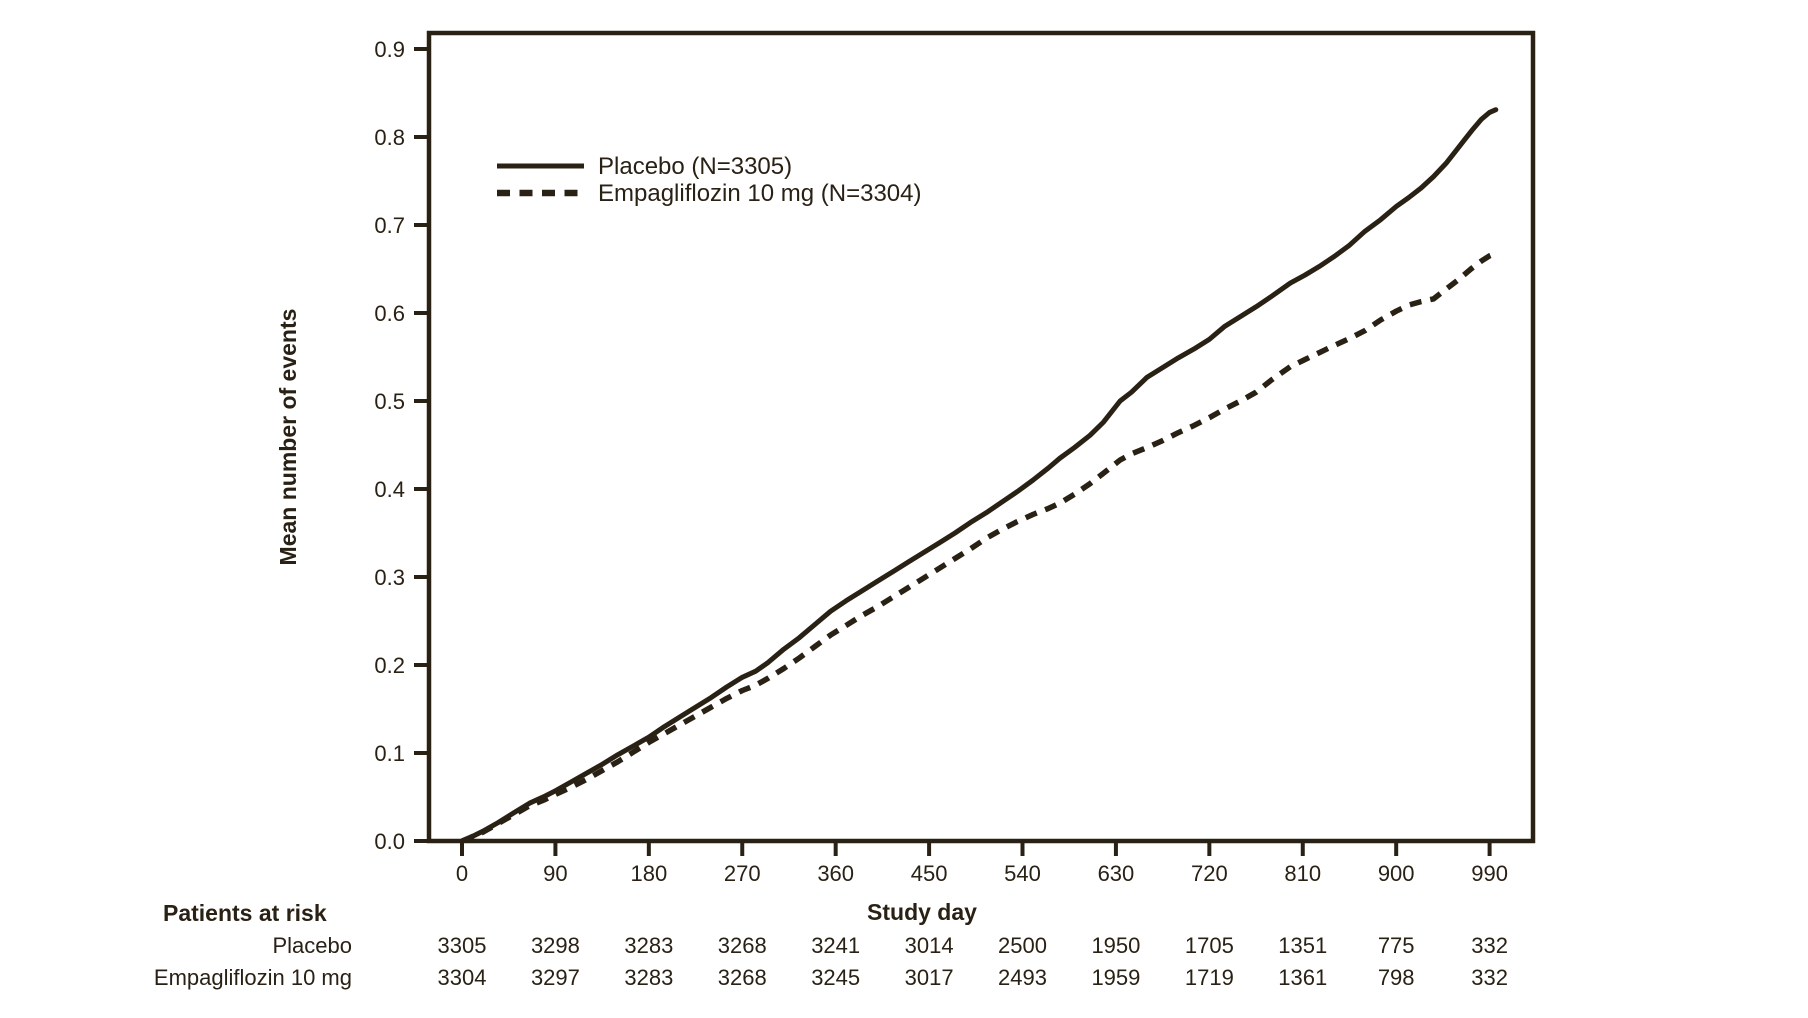 Image resolution: width=1808 pixels, height=1018 pixels. I want to click on x-tick-label: 270, so click(742, 873).